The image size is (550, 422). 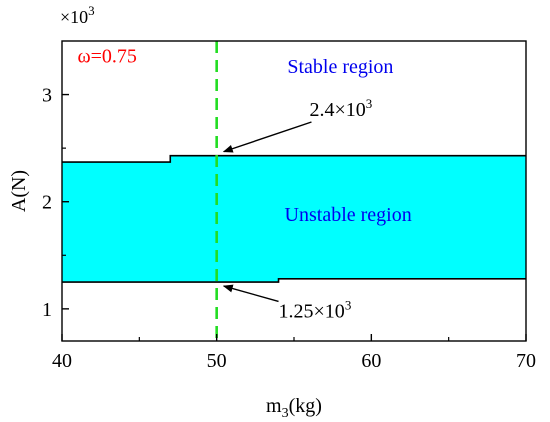 What do you see at coordinates (47, 310) in the screenshot?
I see `y-tick-label: 1` at bounding box center [47, 310].